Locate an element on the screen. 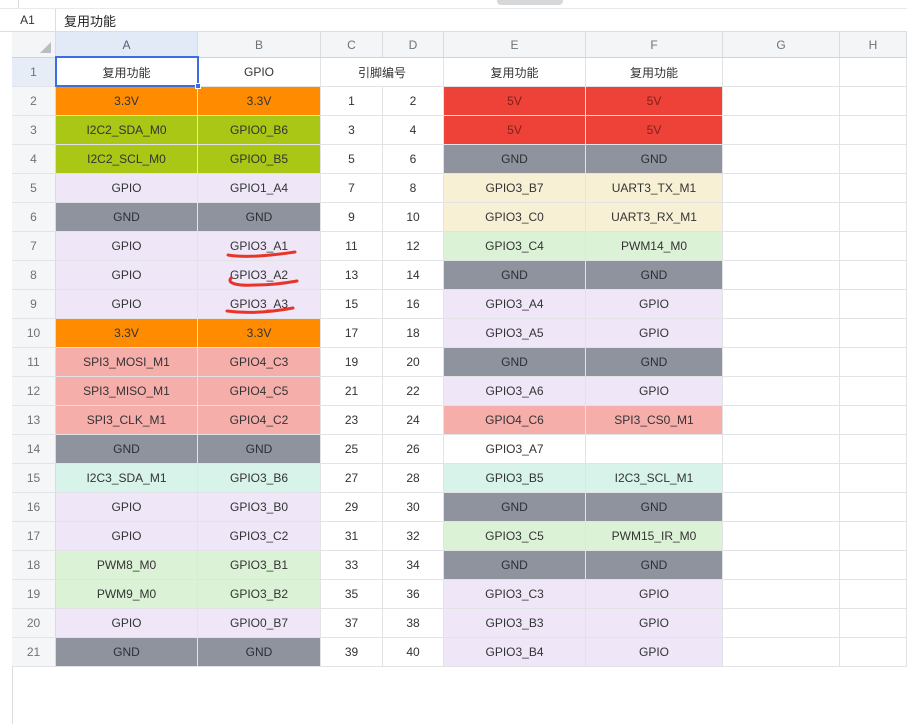  row-header-18: 18 is located at coordinates (34, 565).